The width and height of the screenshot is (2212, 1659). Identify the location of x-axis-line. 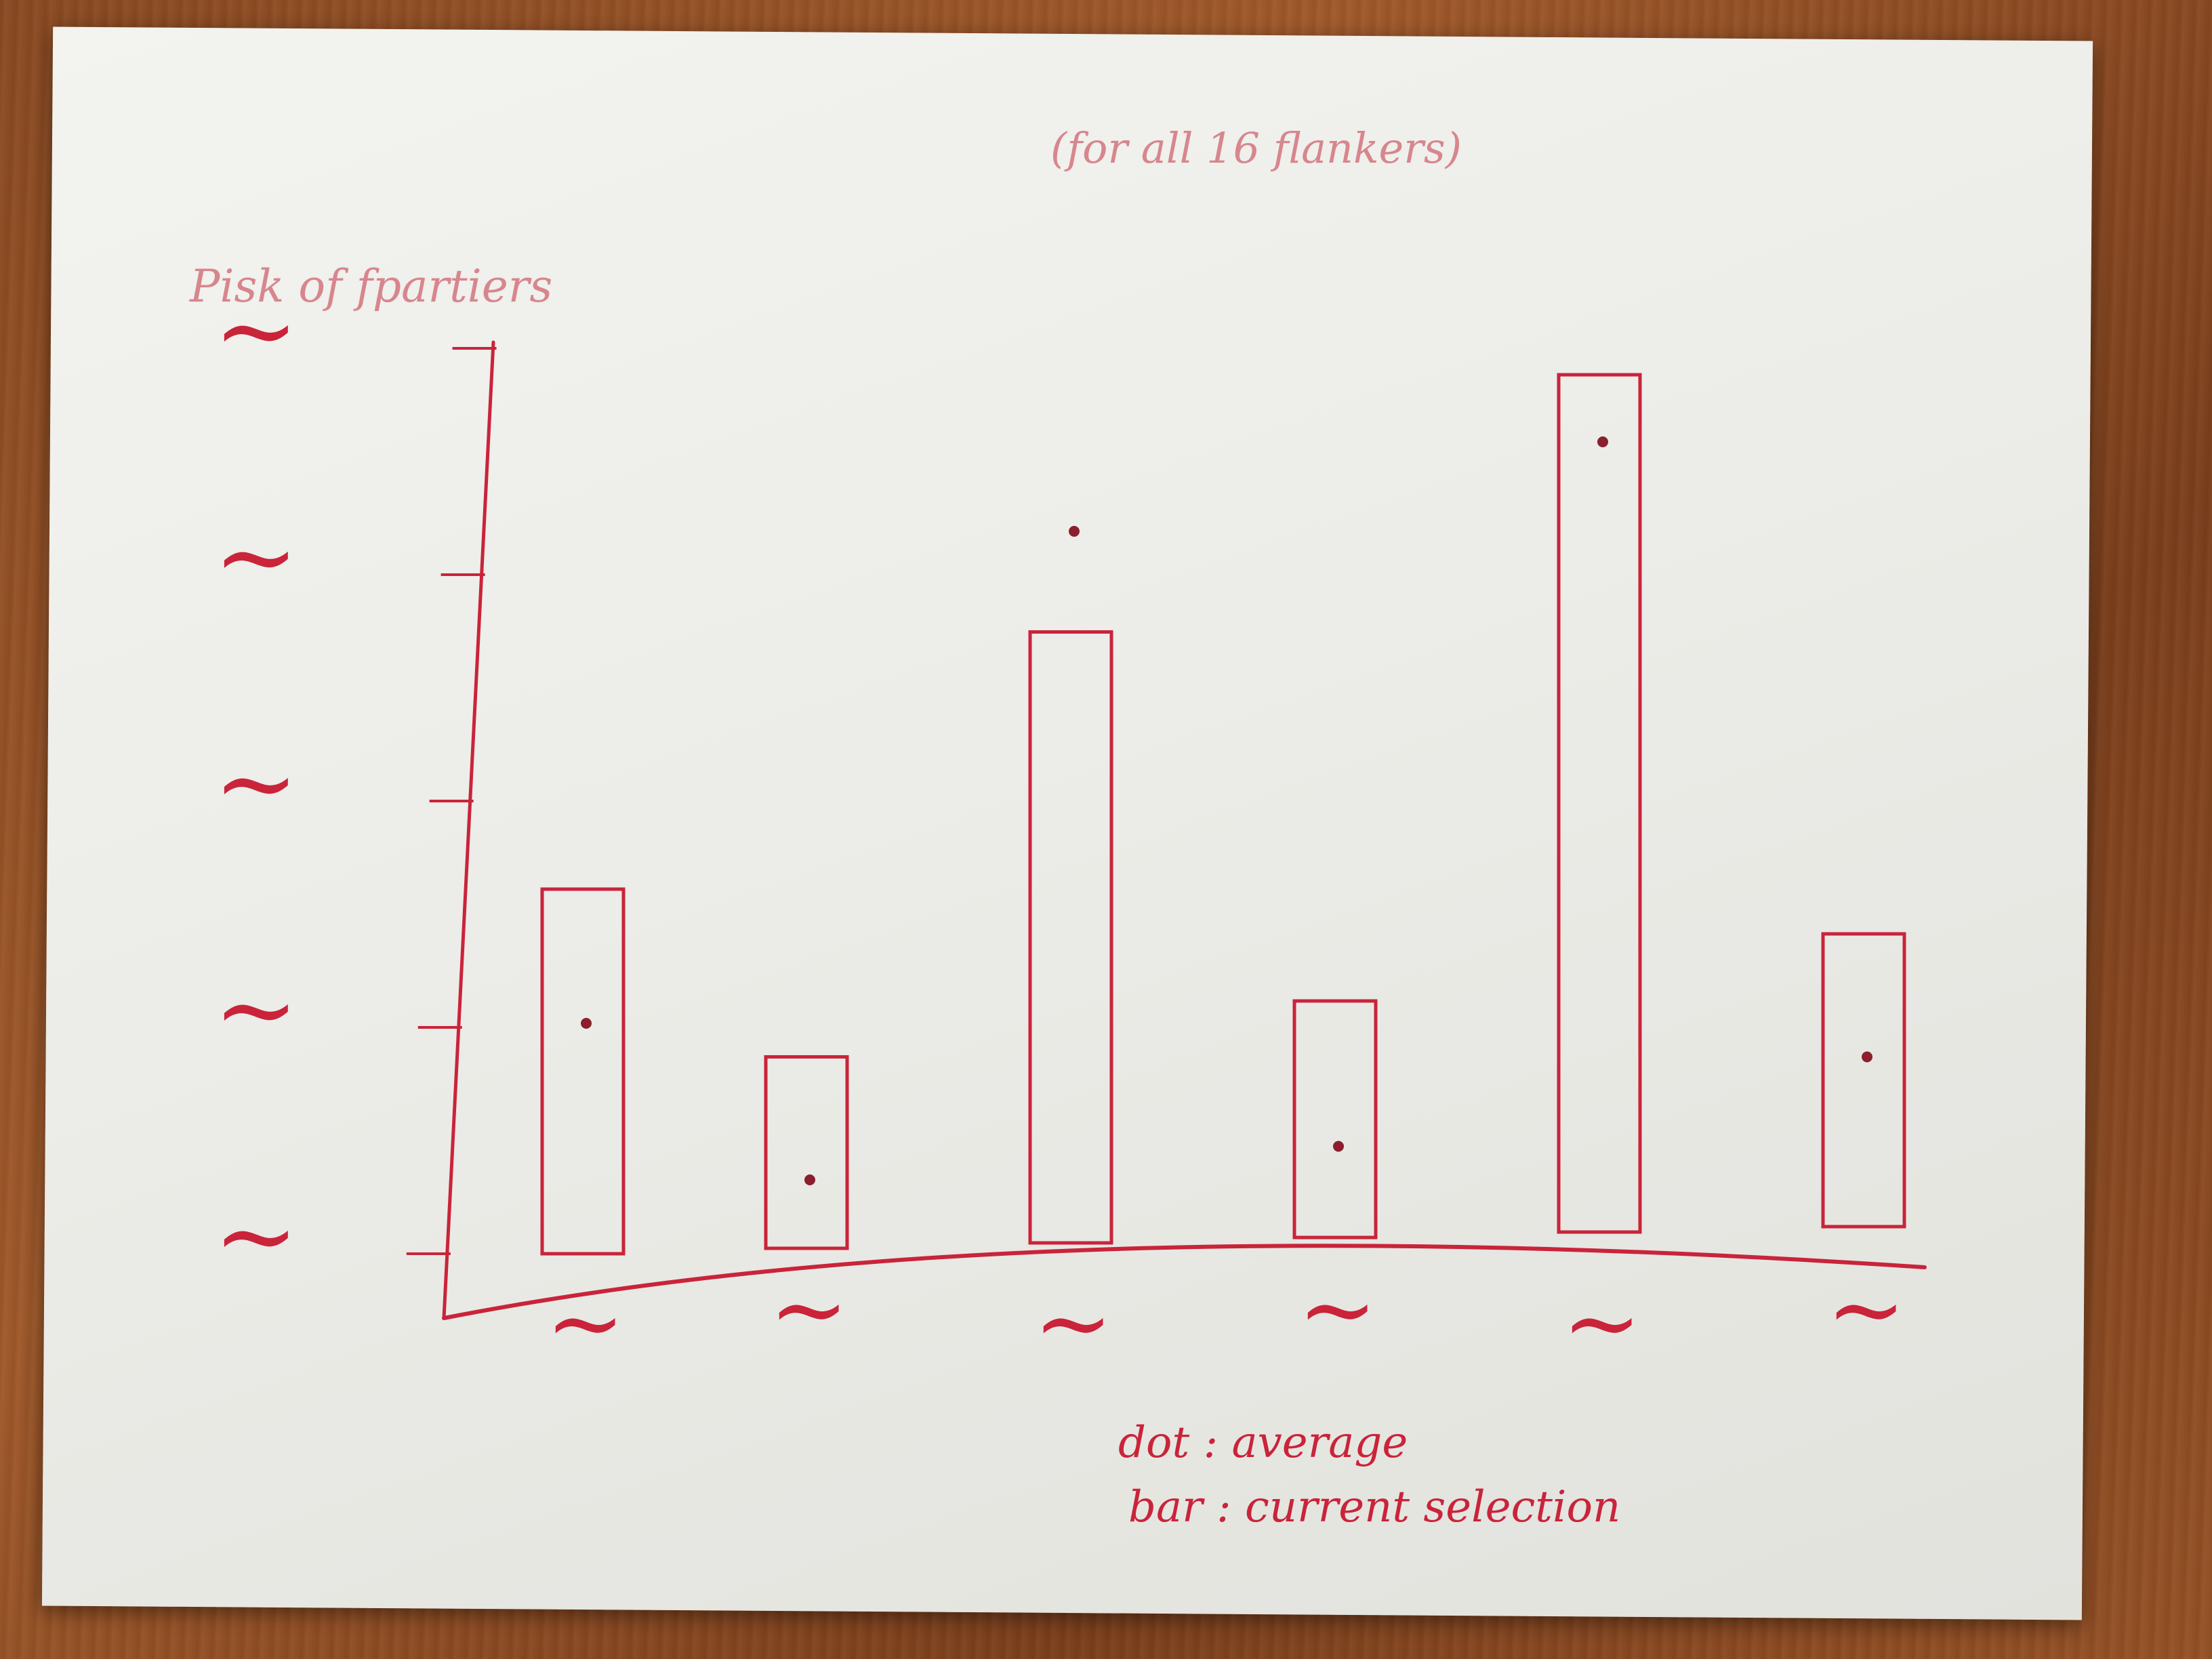
(1184, 1282).